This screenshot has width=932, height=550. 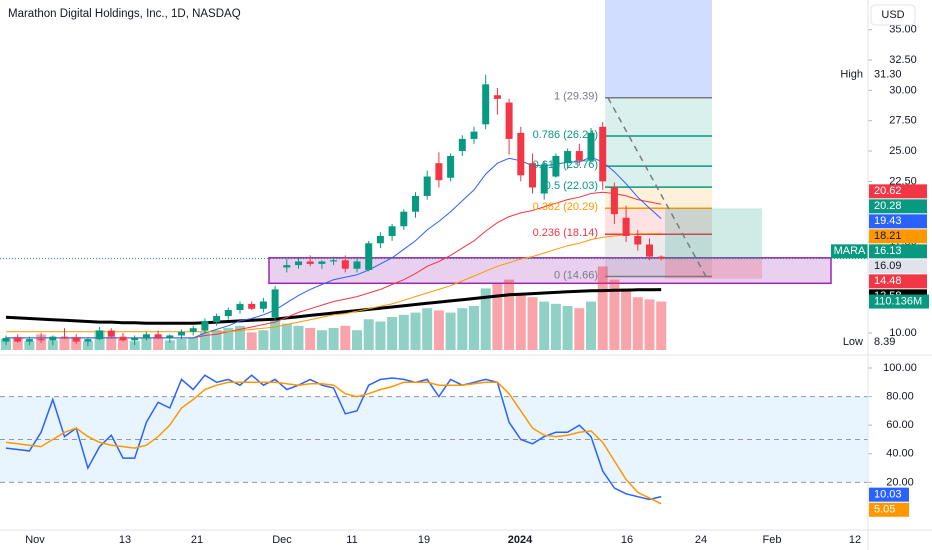 What do you see at coordinates (903, 90) in the screenshot?
I see `y-tick-label: 30.00` at bounding box center [903, 90].